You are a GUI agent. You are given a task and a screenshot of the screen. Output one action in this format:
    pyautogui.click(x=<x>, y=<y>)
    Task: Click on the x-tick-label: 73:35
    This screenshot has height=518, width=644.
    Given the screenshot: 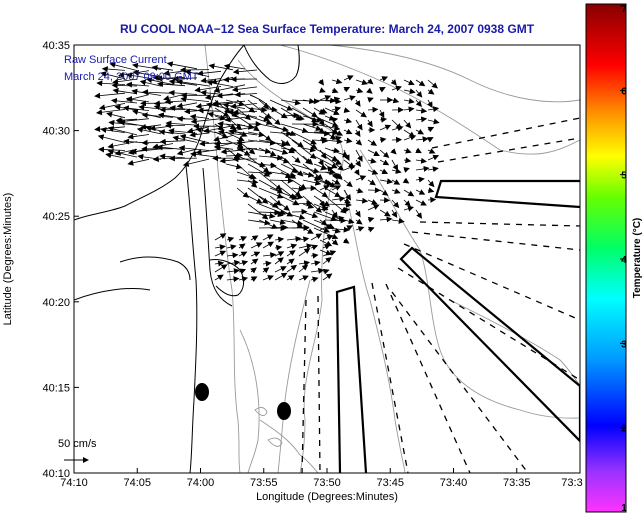 What is the action you would take?
    pyautogui.click(x=517, y=483)
    